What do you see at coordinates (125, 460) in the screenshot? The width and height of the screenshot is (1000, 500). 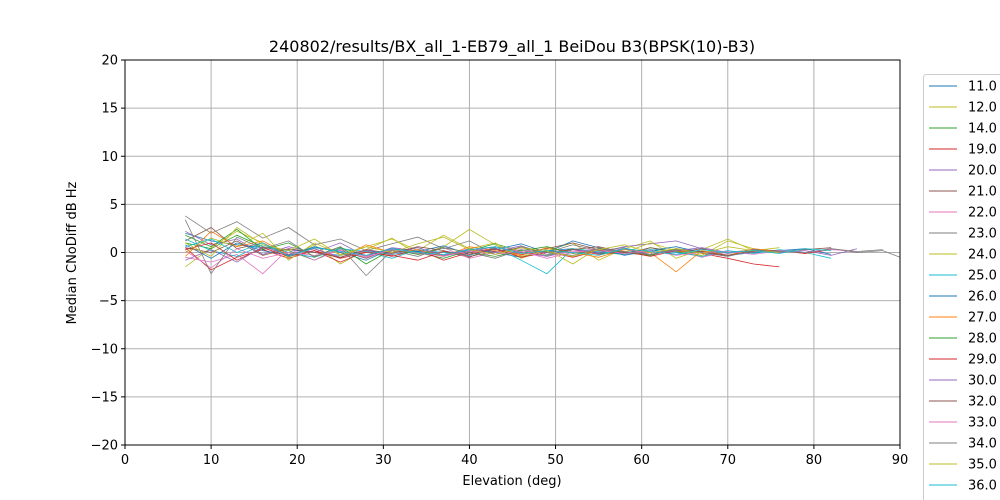 I see `x-tick-label: 0` at bounding box center [125, 460].